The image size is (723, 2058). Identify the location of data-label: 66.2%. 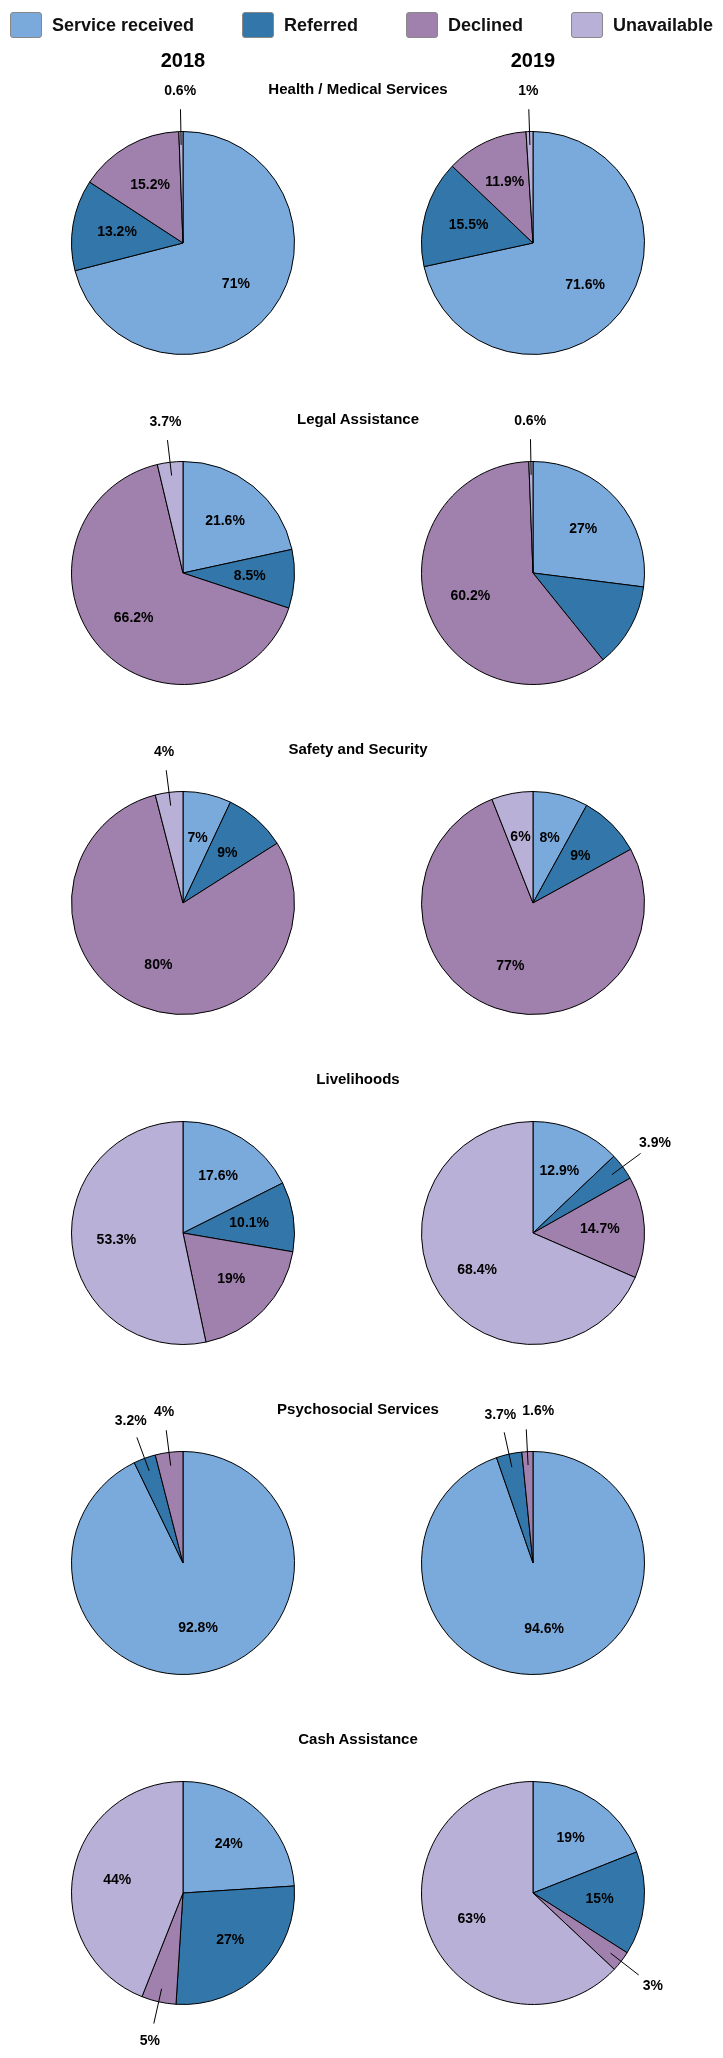
(134, 617).